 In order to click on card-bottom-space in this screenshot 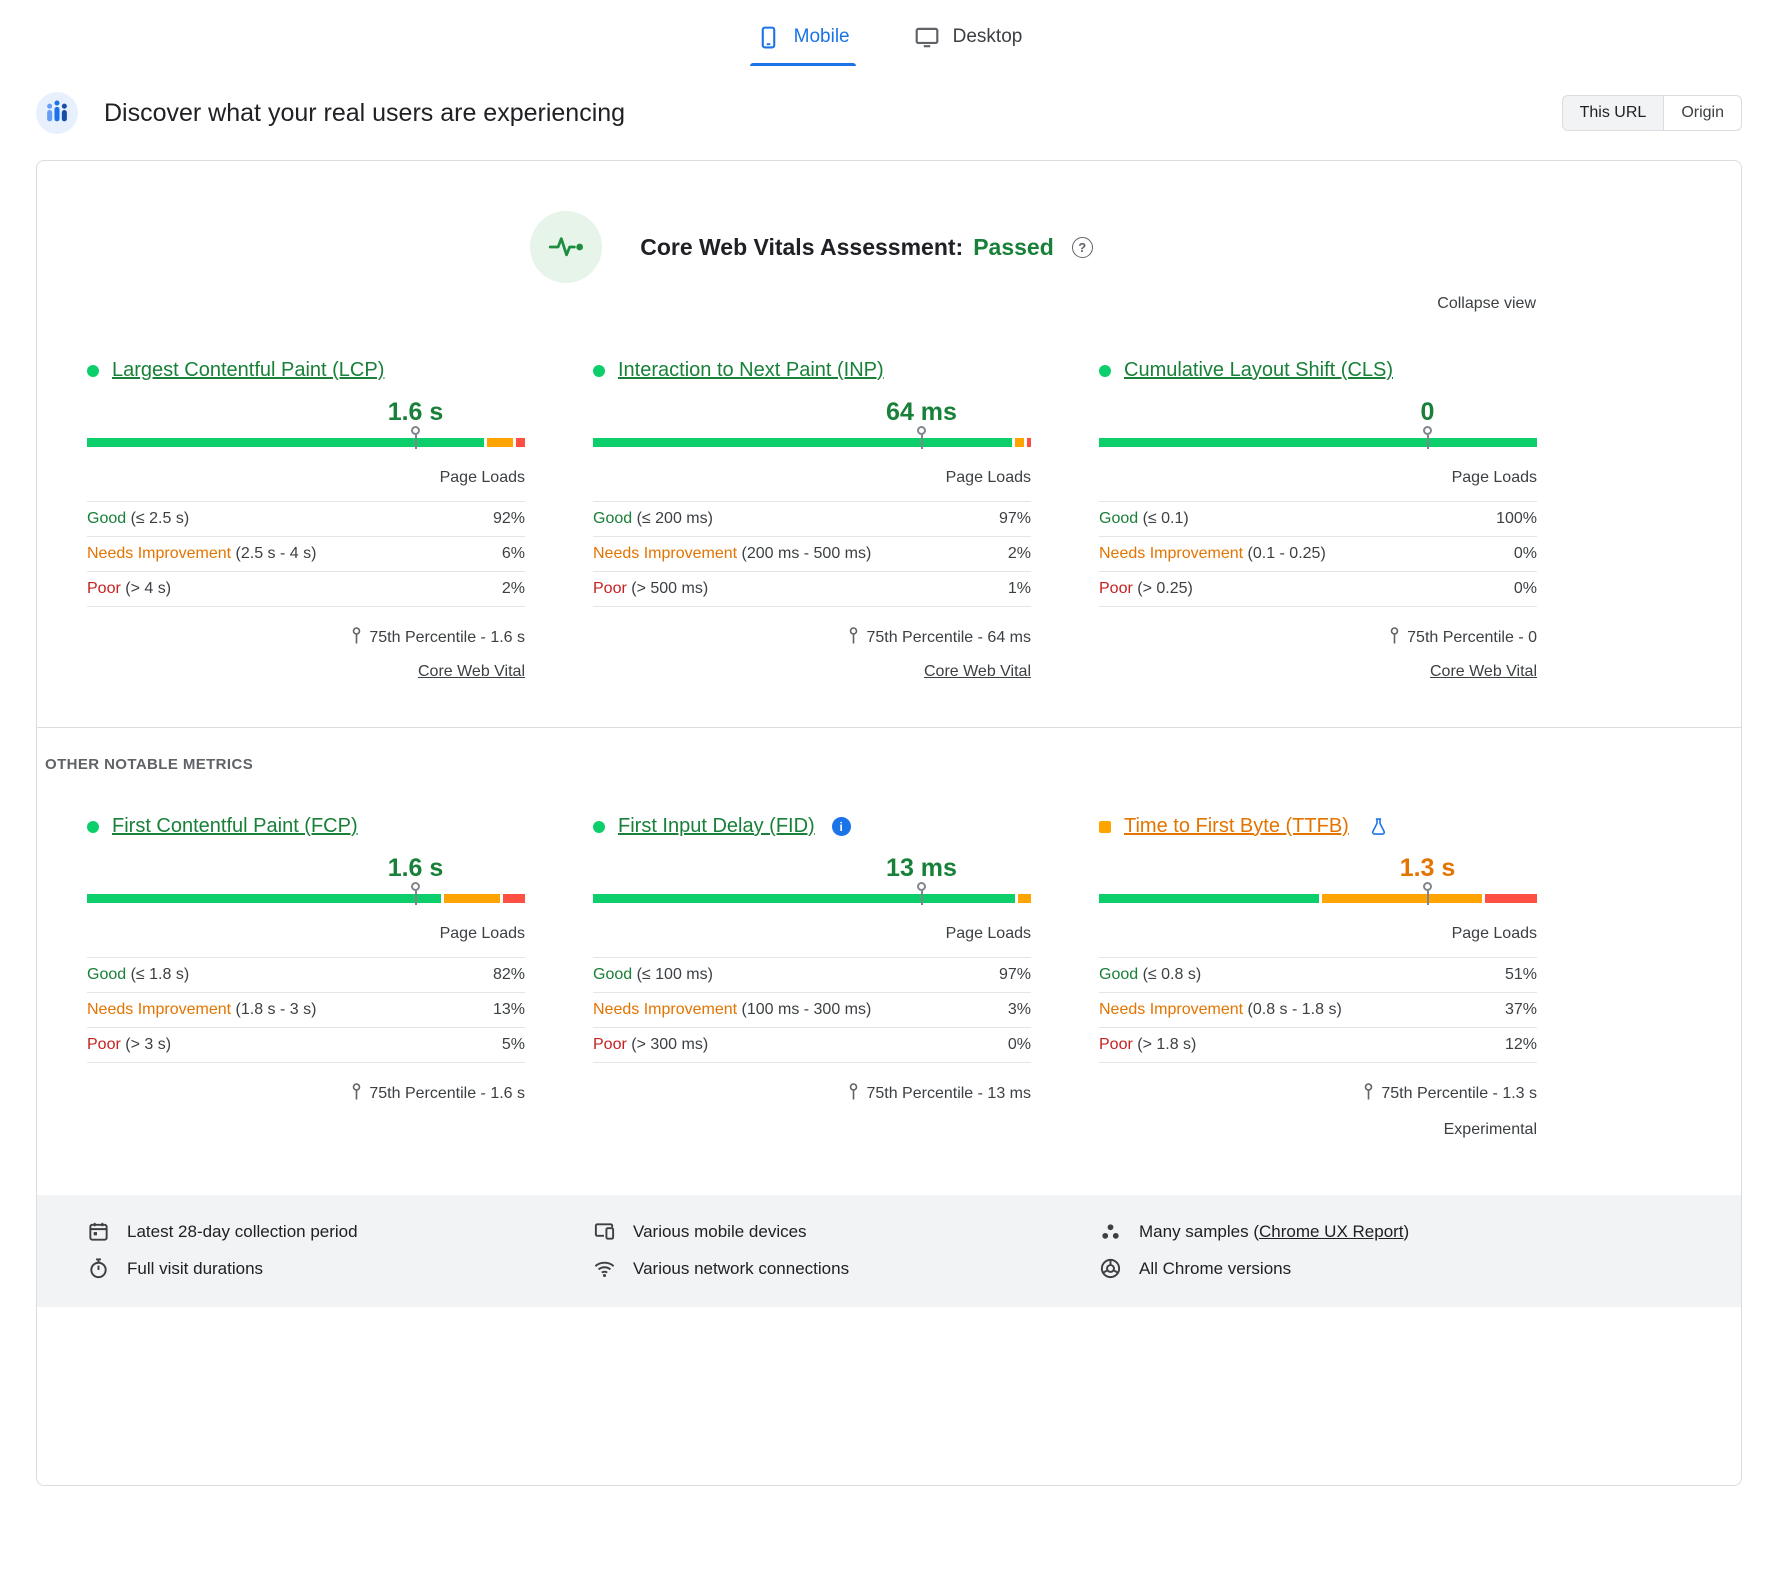, I will do `click(889, 1396)`.